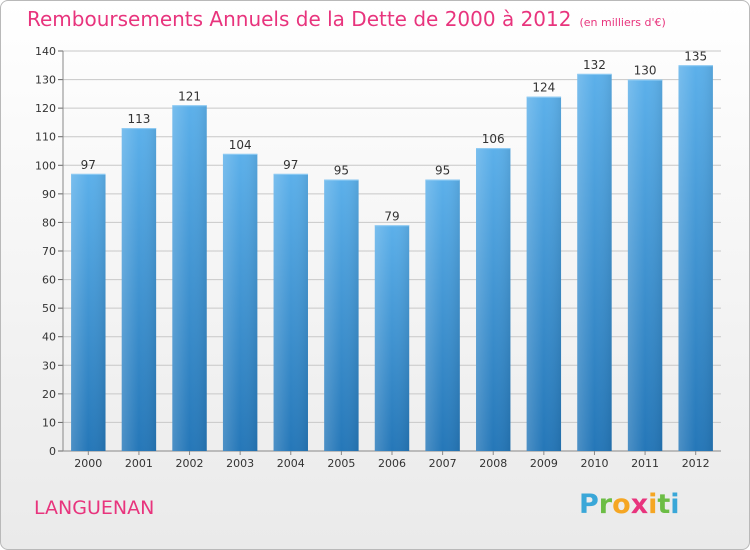  What do you see at coordinates (45, 165) in the screenshot?
I see `y-tick-label: 100` at bounding box center [45, 165].